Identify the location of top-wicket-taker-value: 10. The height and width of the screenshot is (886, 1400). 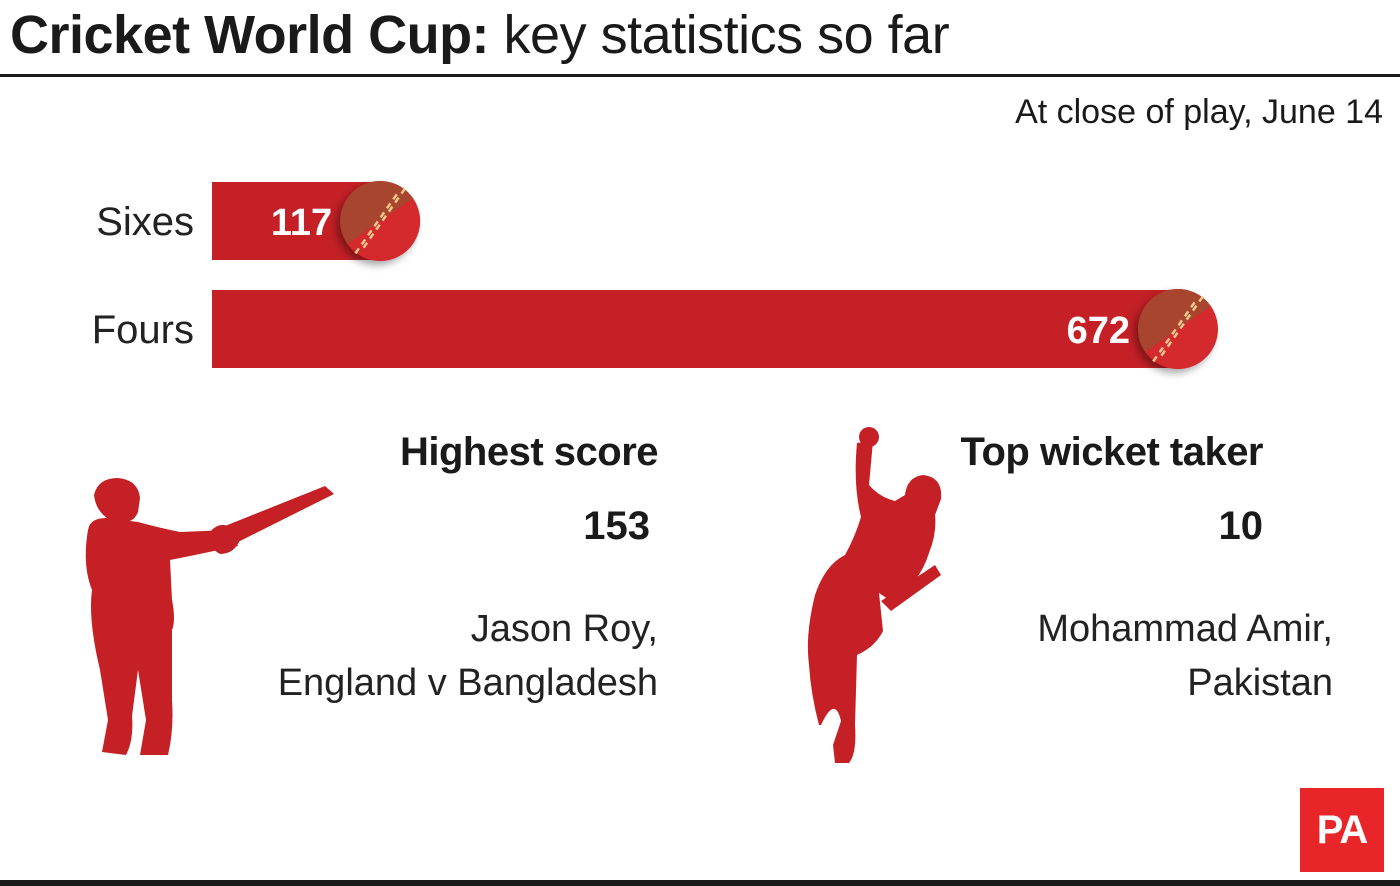
(1241, 526).